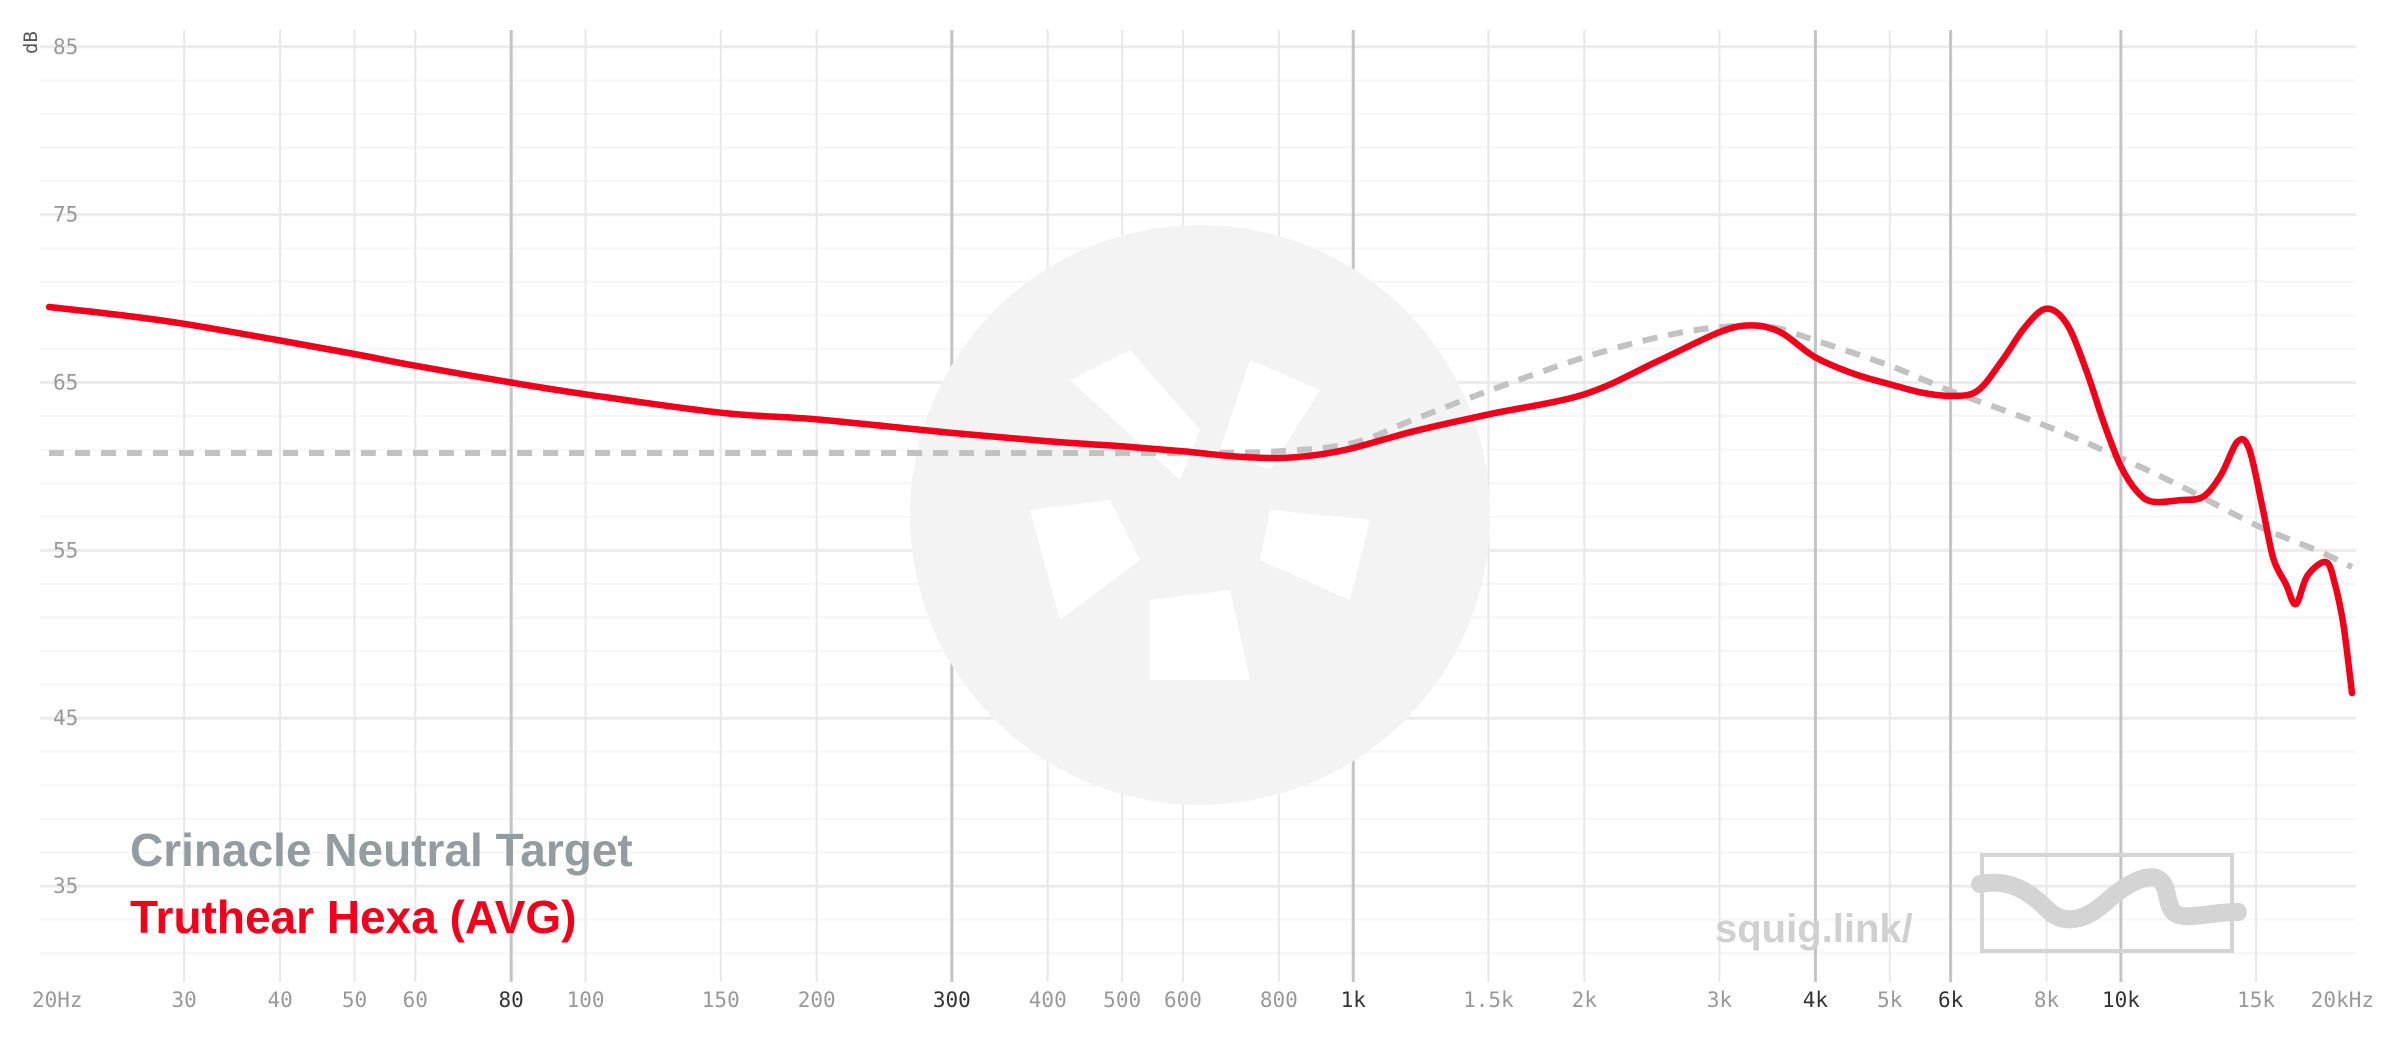 The image size is (2400, 1038). I want to click on x-tick-label: 150, so click(721, 1000).